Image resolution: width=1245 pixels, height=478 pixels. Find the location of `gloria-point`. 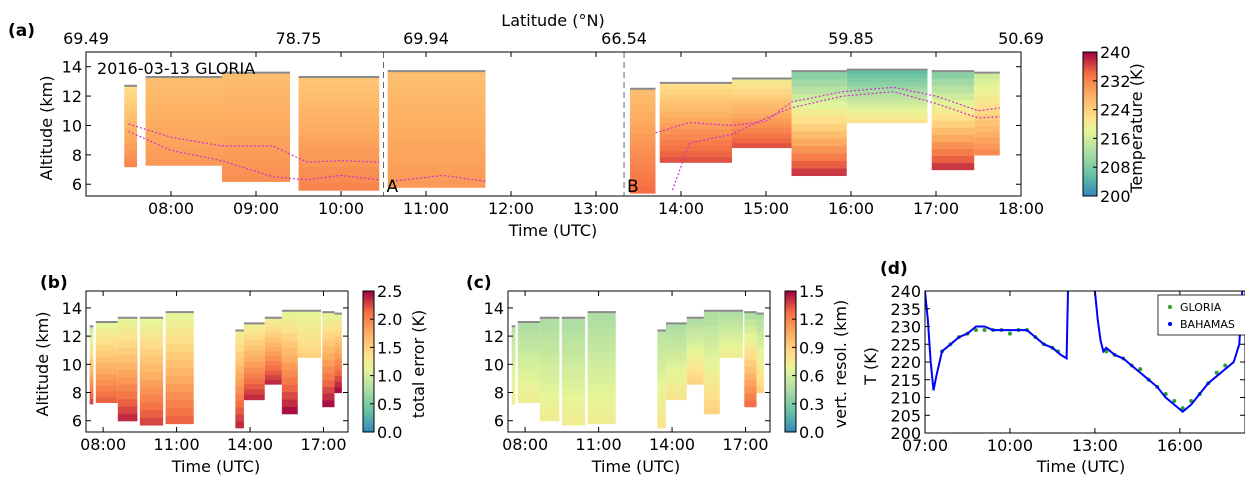

gloria-point is located at coordinates (1140, 369).